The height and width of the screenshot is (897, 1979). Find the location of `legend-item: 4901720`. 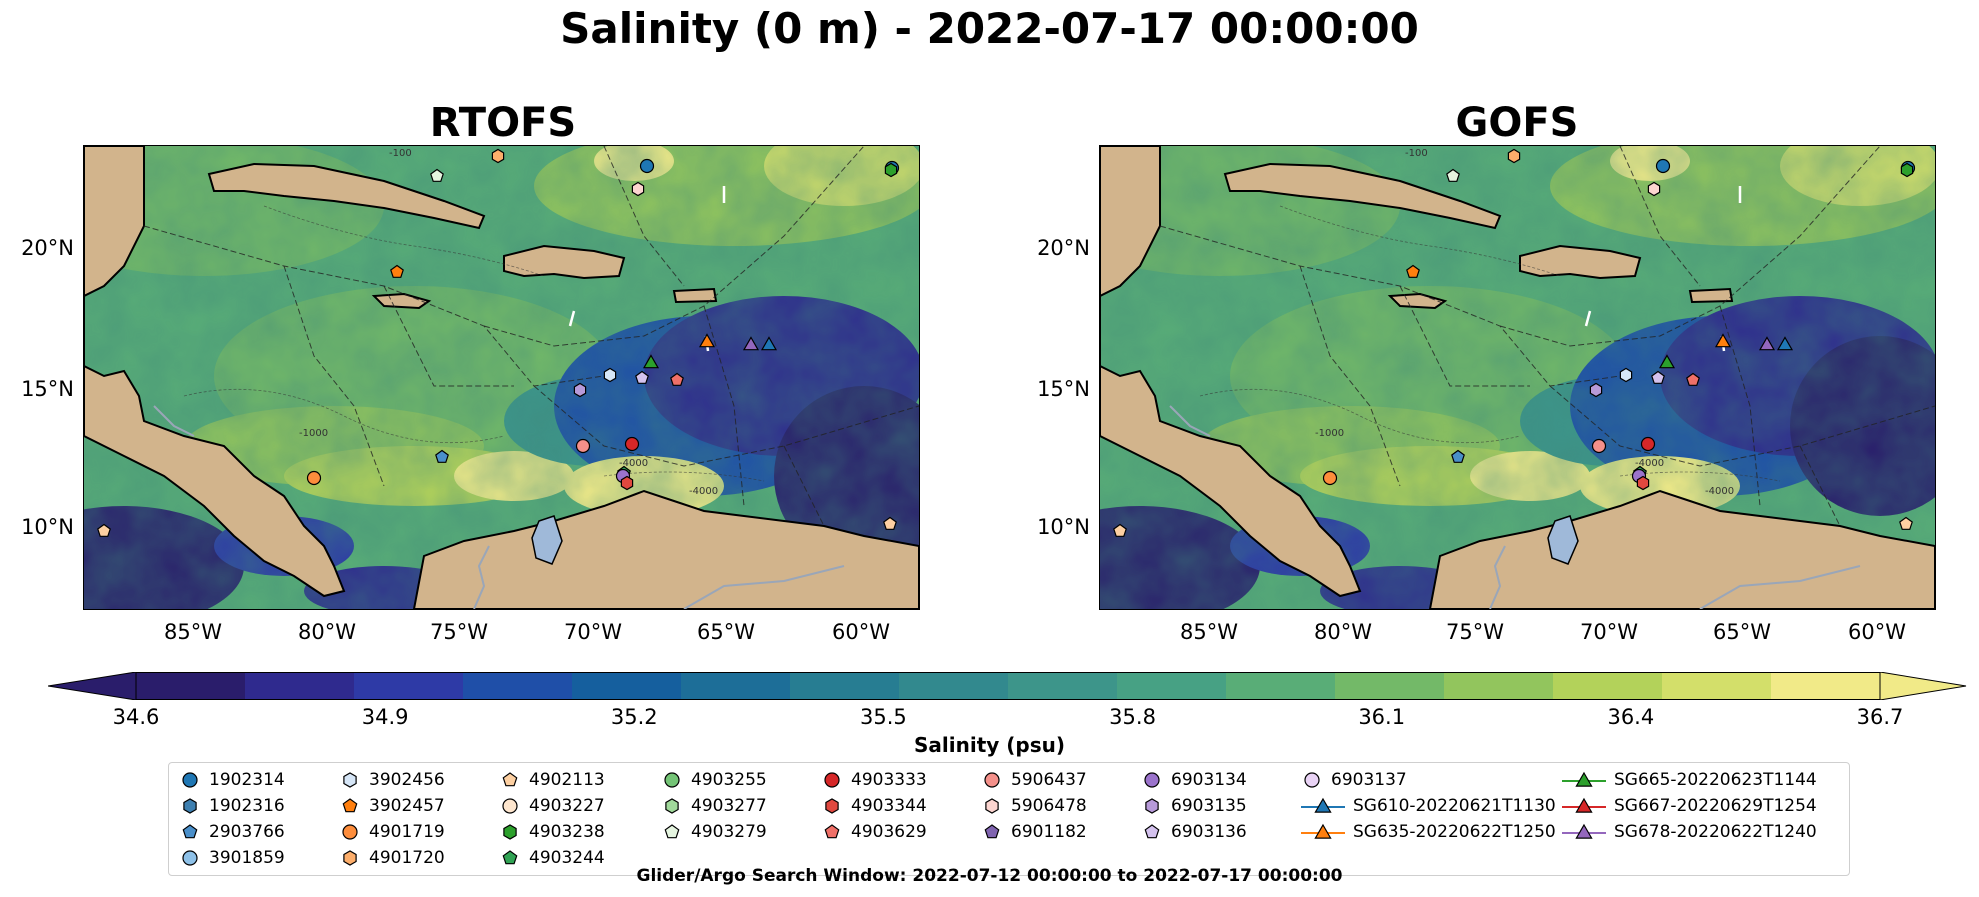

legend-item: 4901720 is located at coordinates (392, 858).